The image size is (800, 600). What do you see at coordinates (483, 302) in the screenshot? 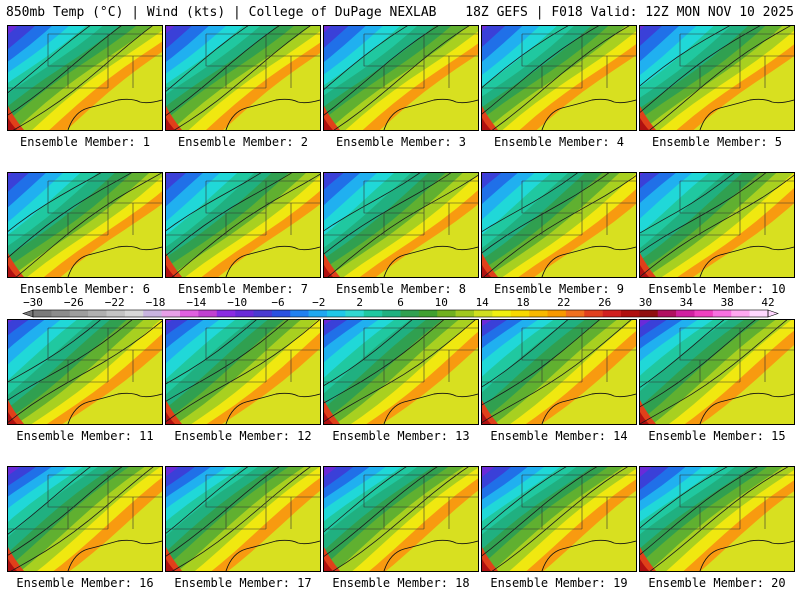
I see `colorbar-tick-label: 14` at bounding box center [483, 302].